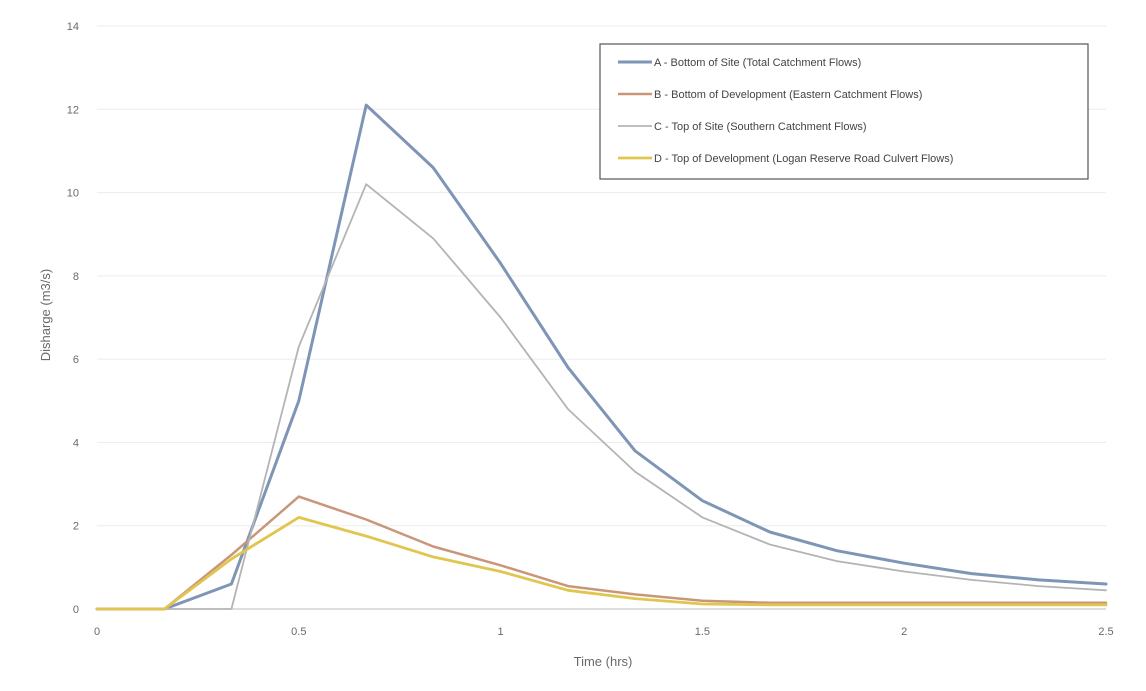 This screenshot has height=691, width=1146. I want to click on x-axis-title: Time (hrs), so click(603, 661).